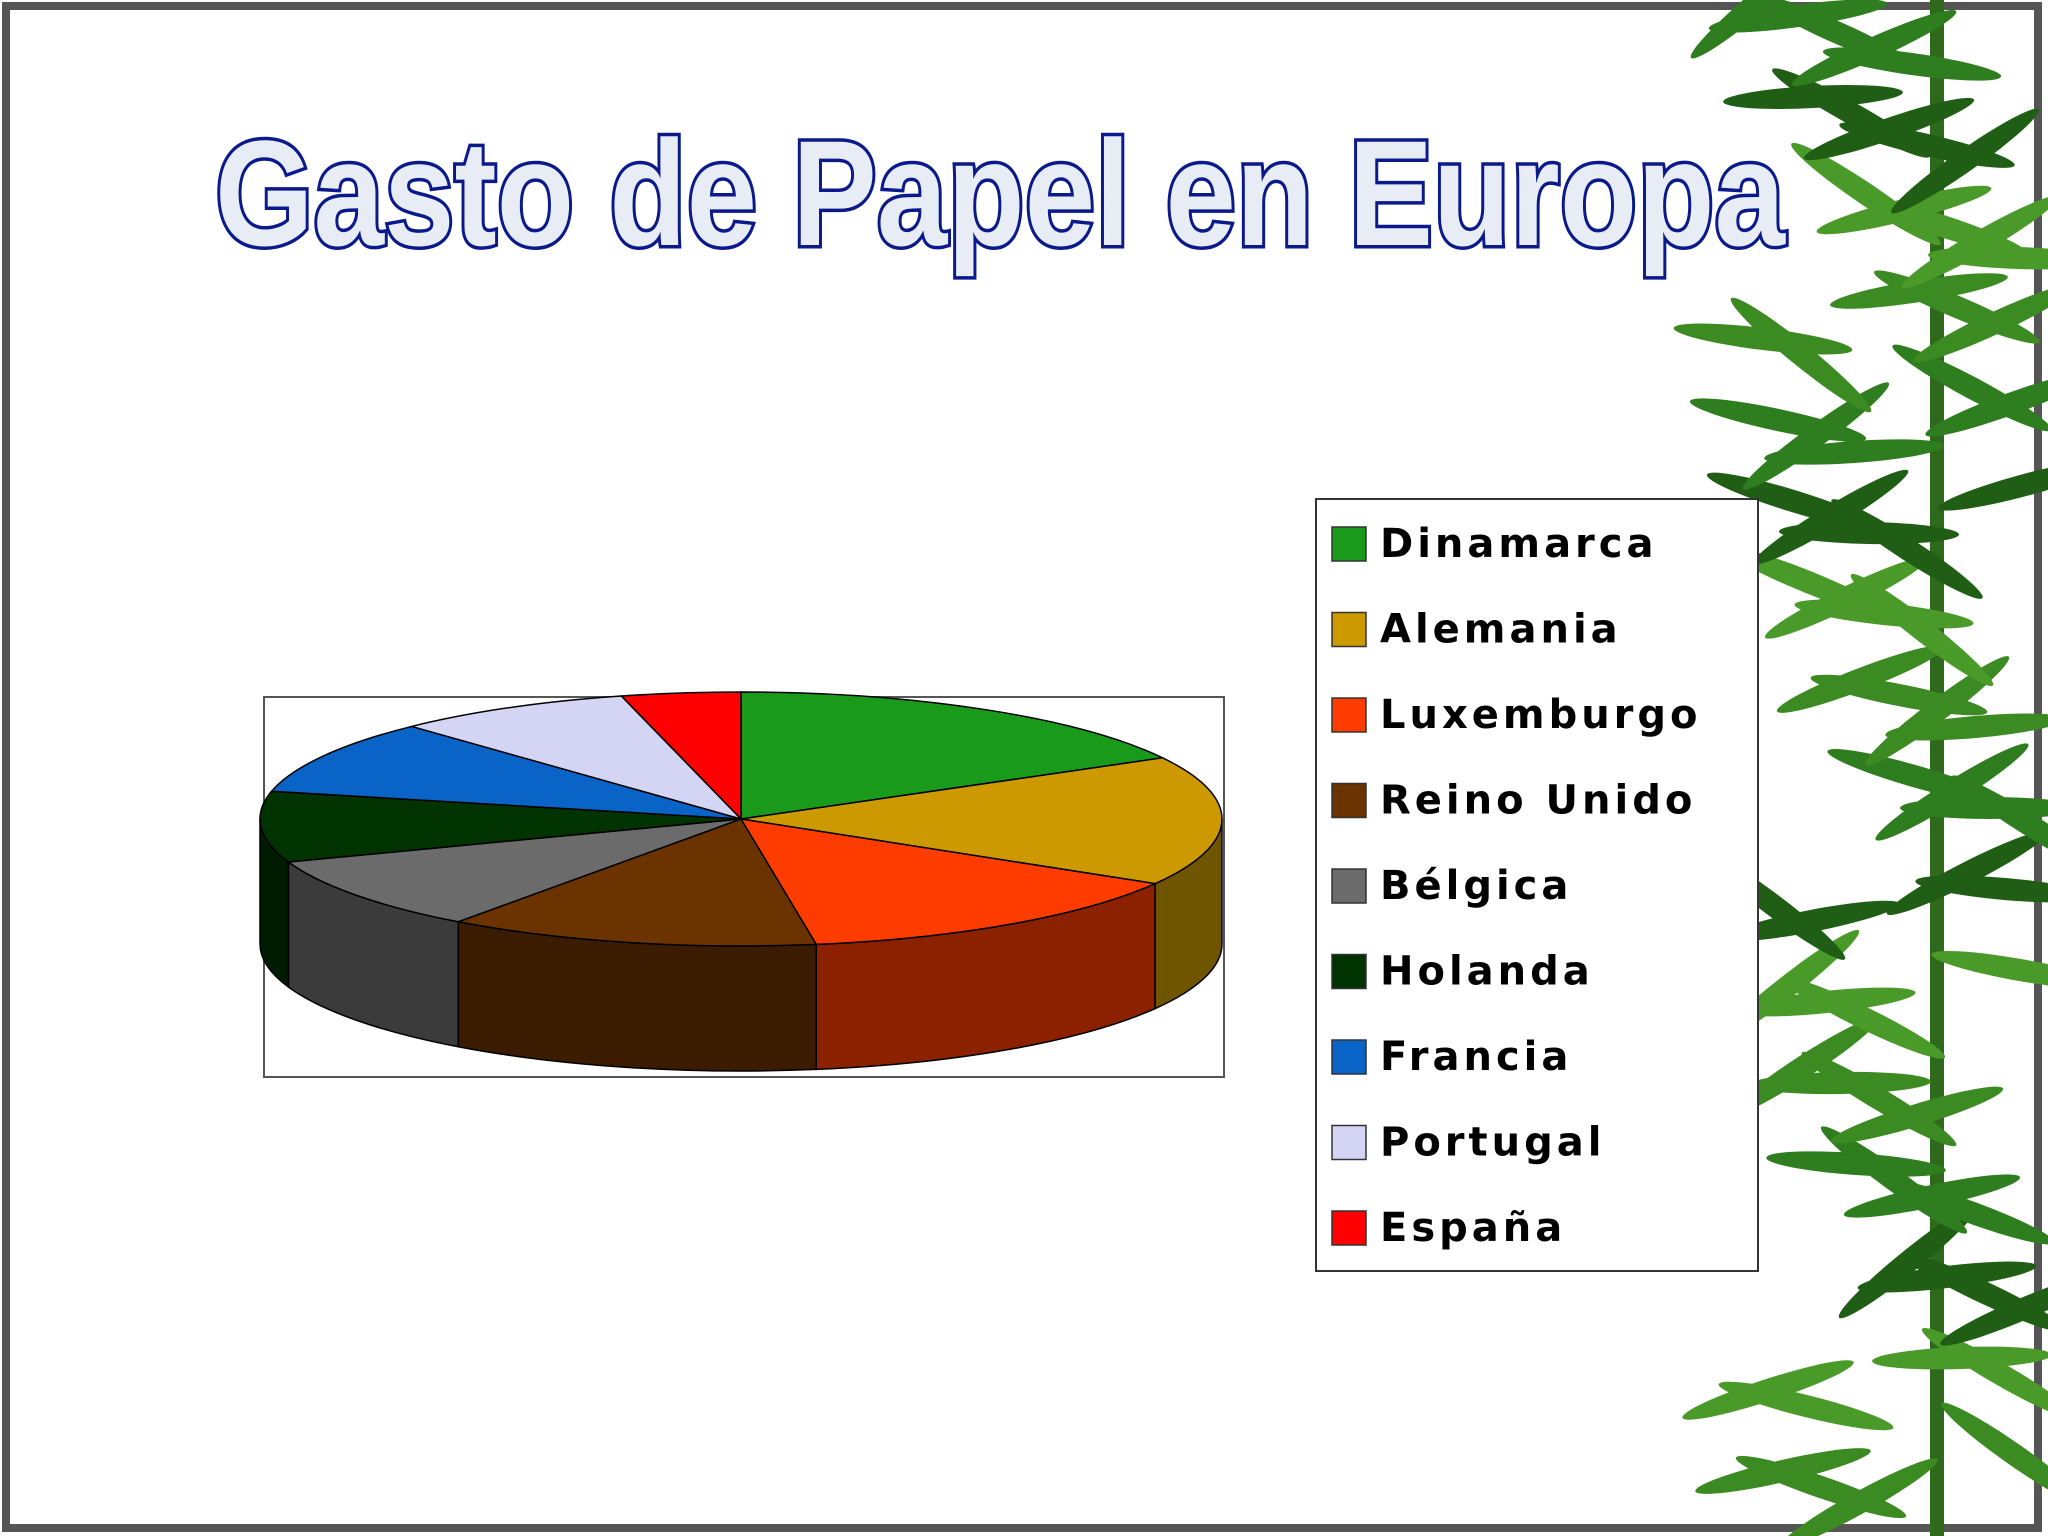  I want to click on chart-title: Gasto de Papel en Europa, so click(1000, 193).